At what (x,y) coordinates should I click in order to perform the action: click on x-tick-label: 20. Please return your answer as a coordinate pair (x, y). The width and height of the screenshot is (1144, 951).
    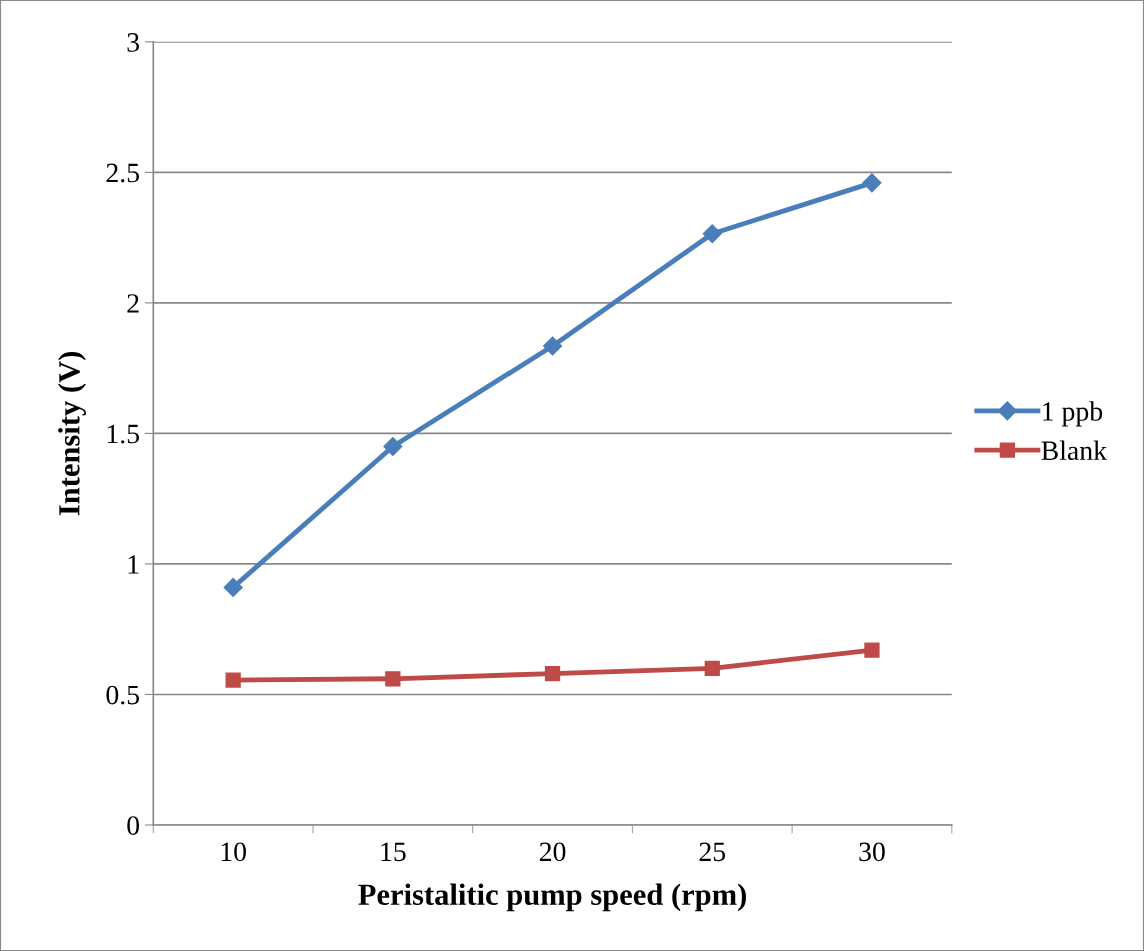
    Looking at the image, I should click on (552, 852).